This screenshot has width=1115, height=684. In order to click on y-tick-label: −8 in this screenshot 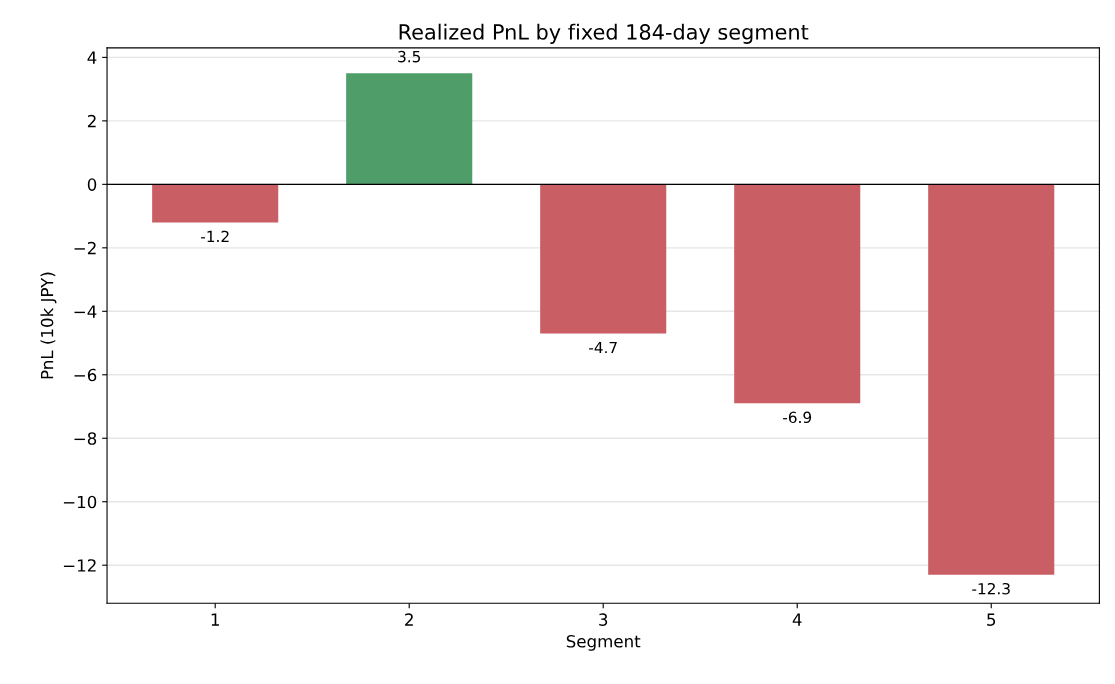, I will do `click(85, 438)`.